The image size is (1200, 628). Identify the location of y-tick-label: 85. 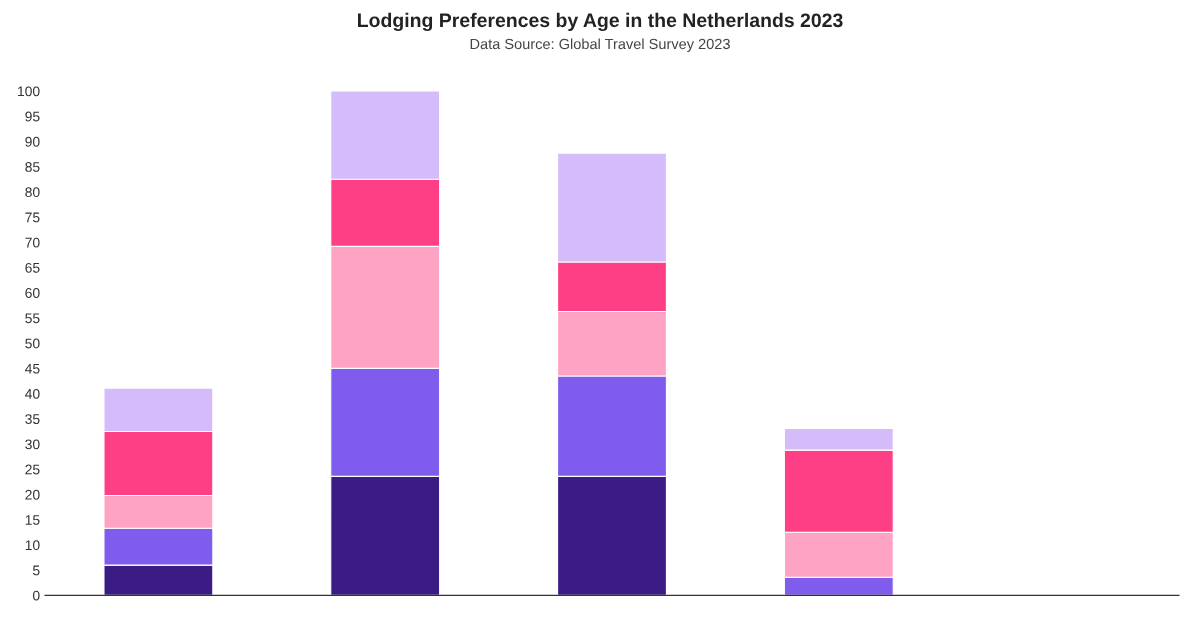
(32, 167).